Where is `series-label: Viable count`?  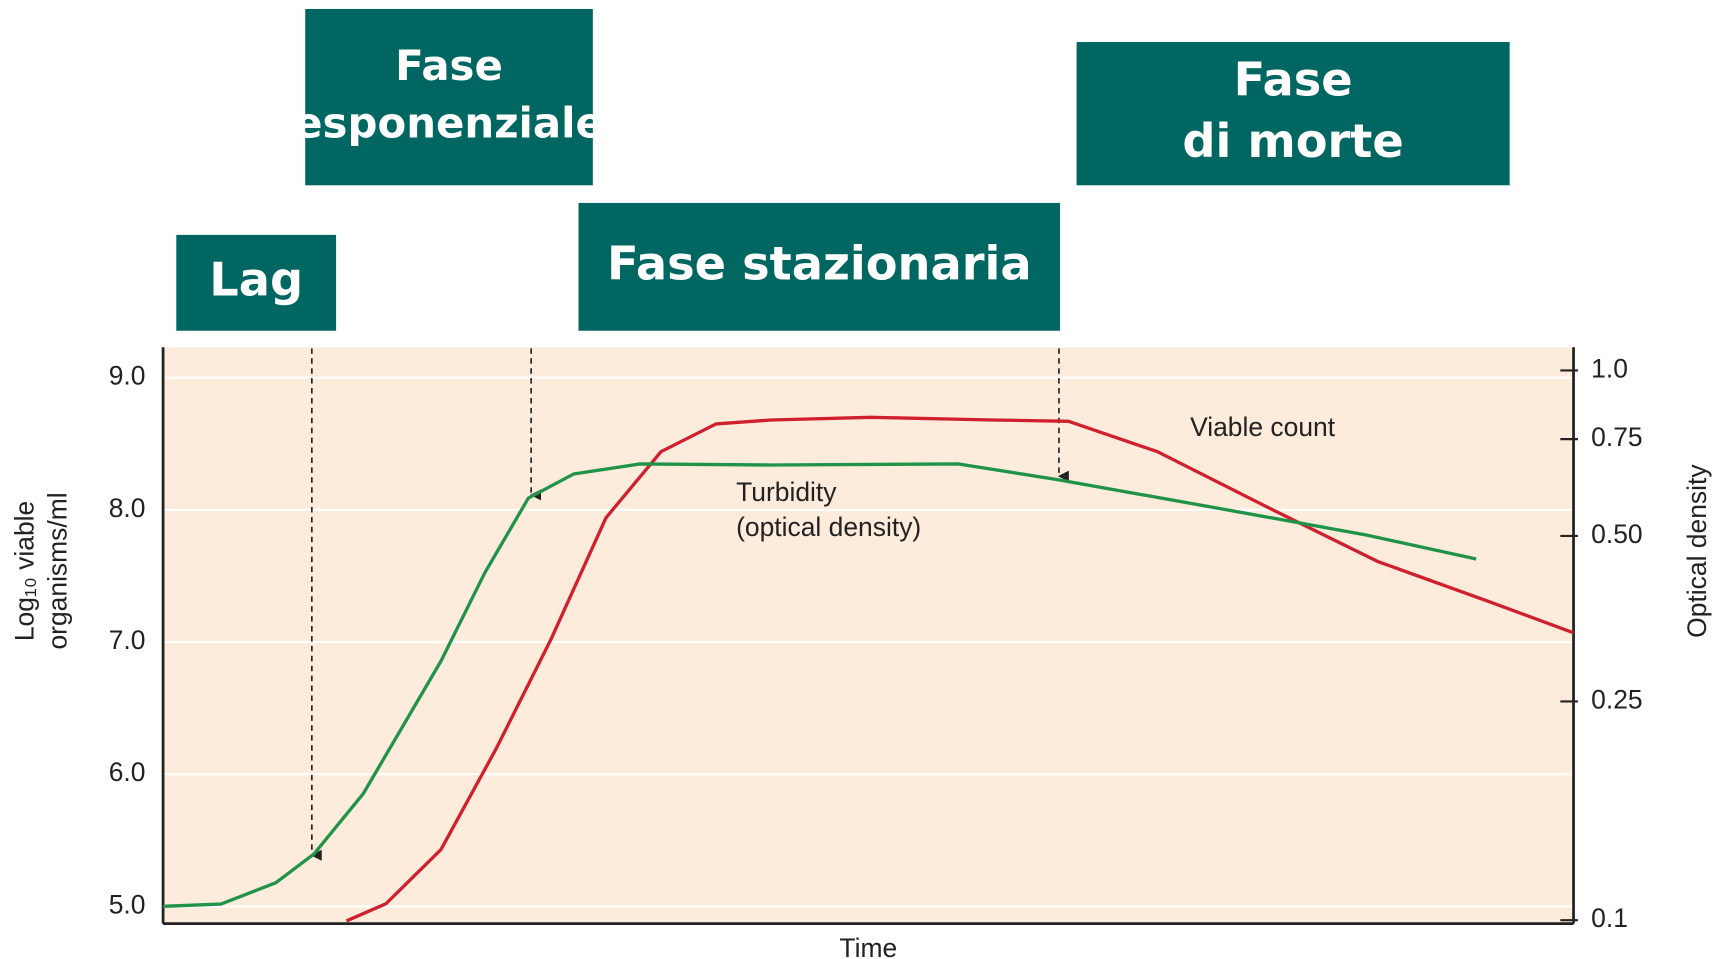
series-label: Viable count is located at coordinates (1263, 427).